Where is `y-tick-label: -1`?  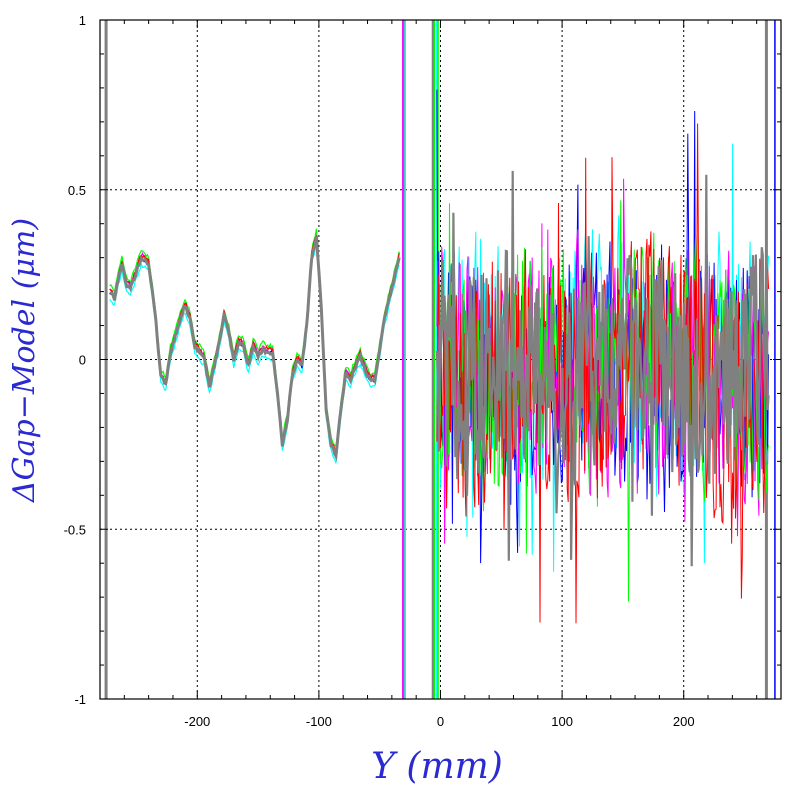 y-tick-label: -1 is located at coordinates (80, 699).